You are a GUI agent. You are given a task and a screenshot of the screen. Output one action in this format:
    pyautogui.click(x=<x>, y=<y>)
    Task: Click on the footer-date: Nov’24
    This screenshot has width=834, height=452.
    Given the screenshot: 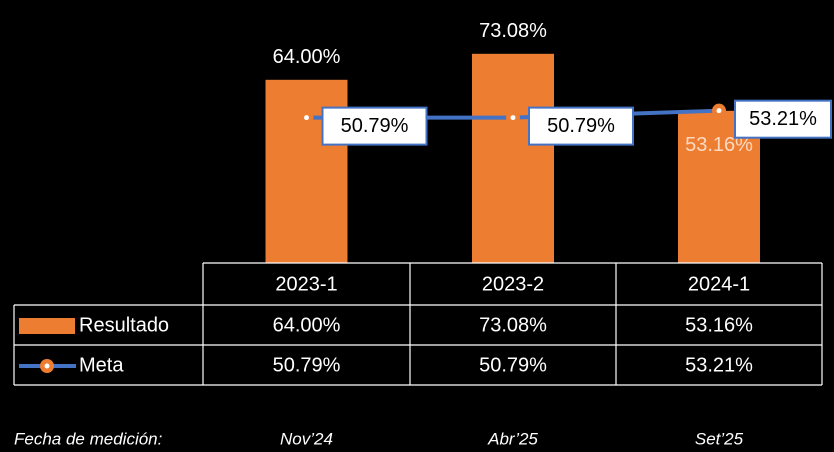 What is the action you would take?
    pyautogui.click(x=306, y=438)
    